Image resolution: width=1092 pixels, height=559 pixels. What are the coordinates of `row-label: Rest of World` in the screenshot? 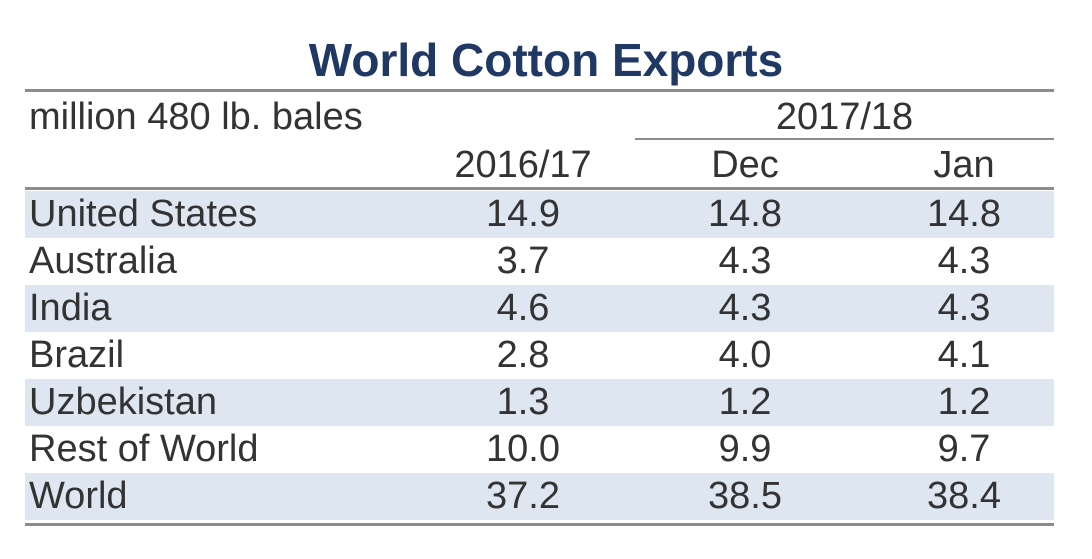 It's located at (144, 449).